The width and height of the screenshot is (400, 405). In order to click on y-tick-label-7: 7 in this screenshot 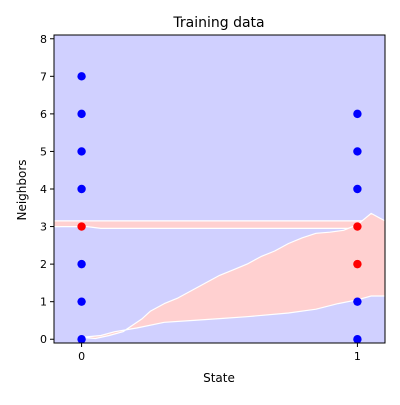, I will do `click(43, 76)`.